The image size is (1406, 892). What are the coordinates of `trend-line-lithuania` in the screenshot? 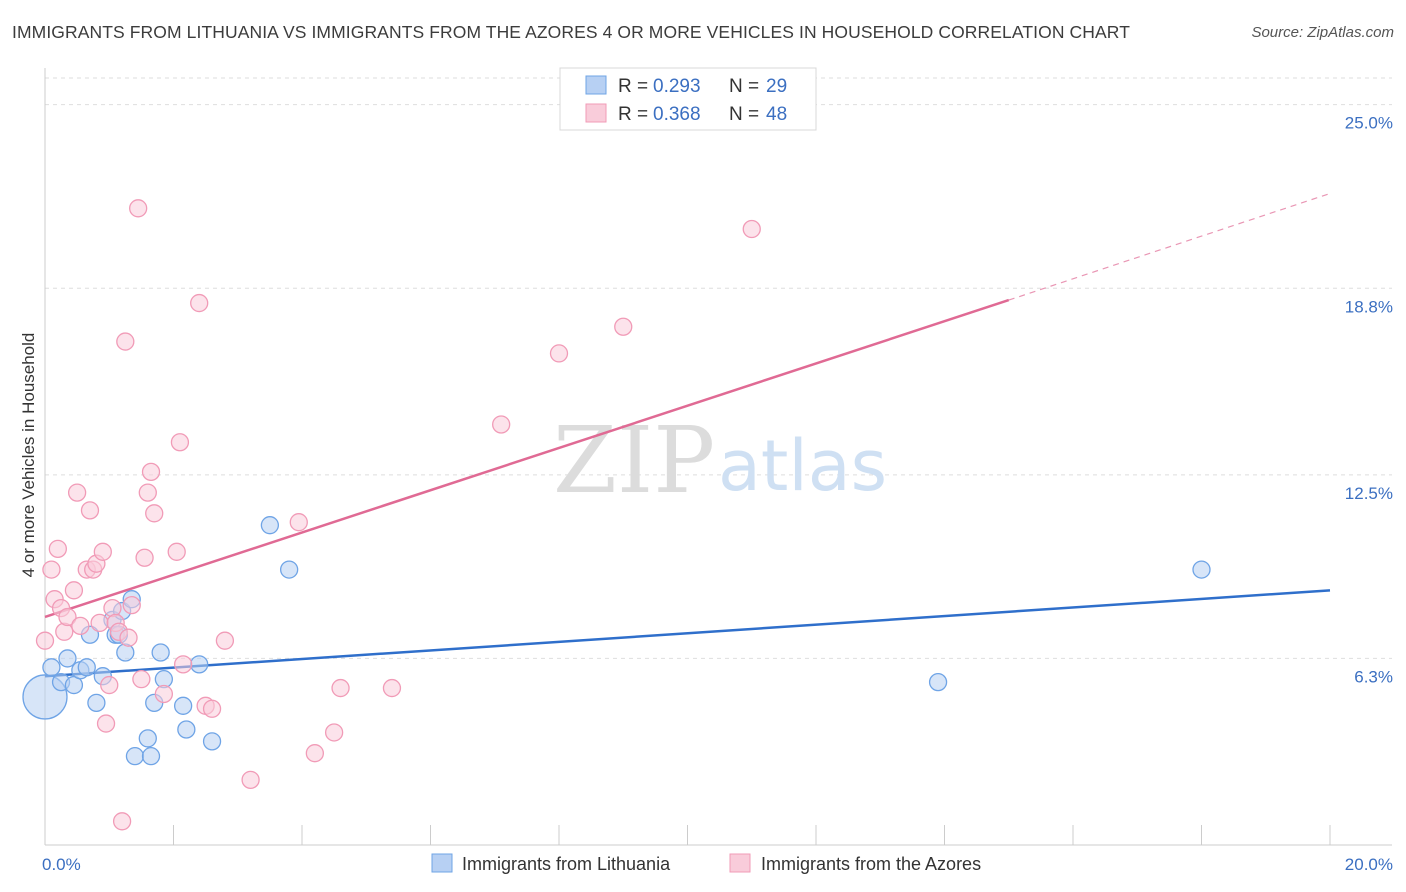 It's located at (687, 633).